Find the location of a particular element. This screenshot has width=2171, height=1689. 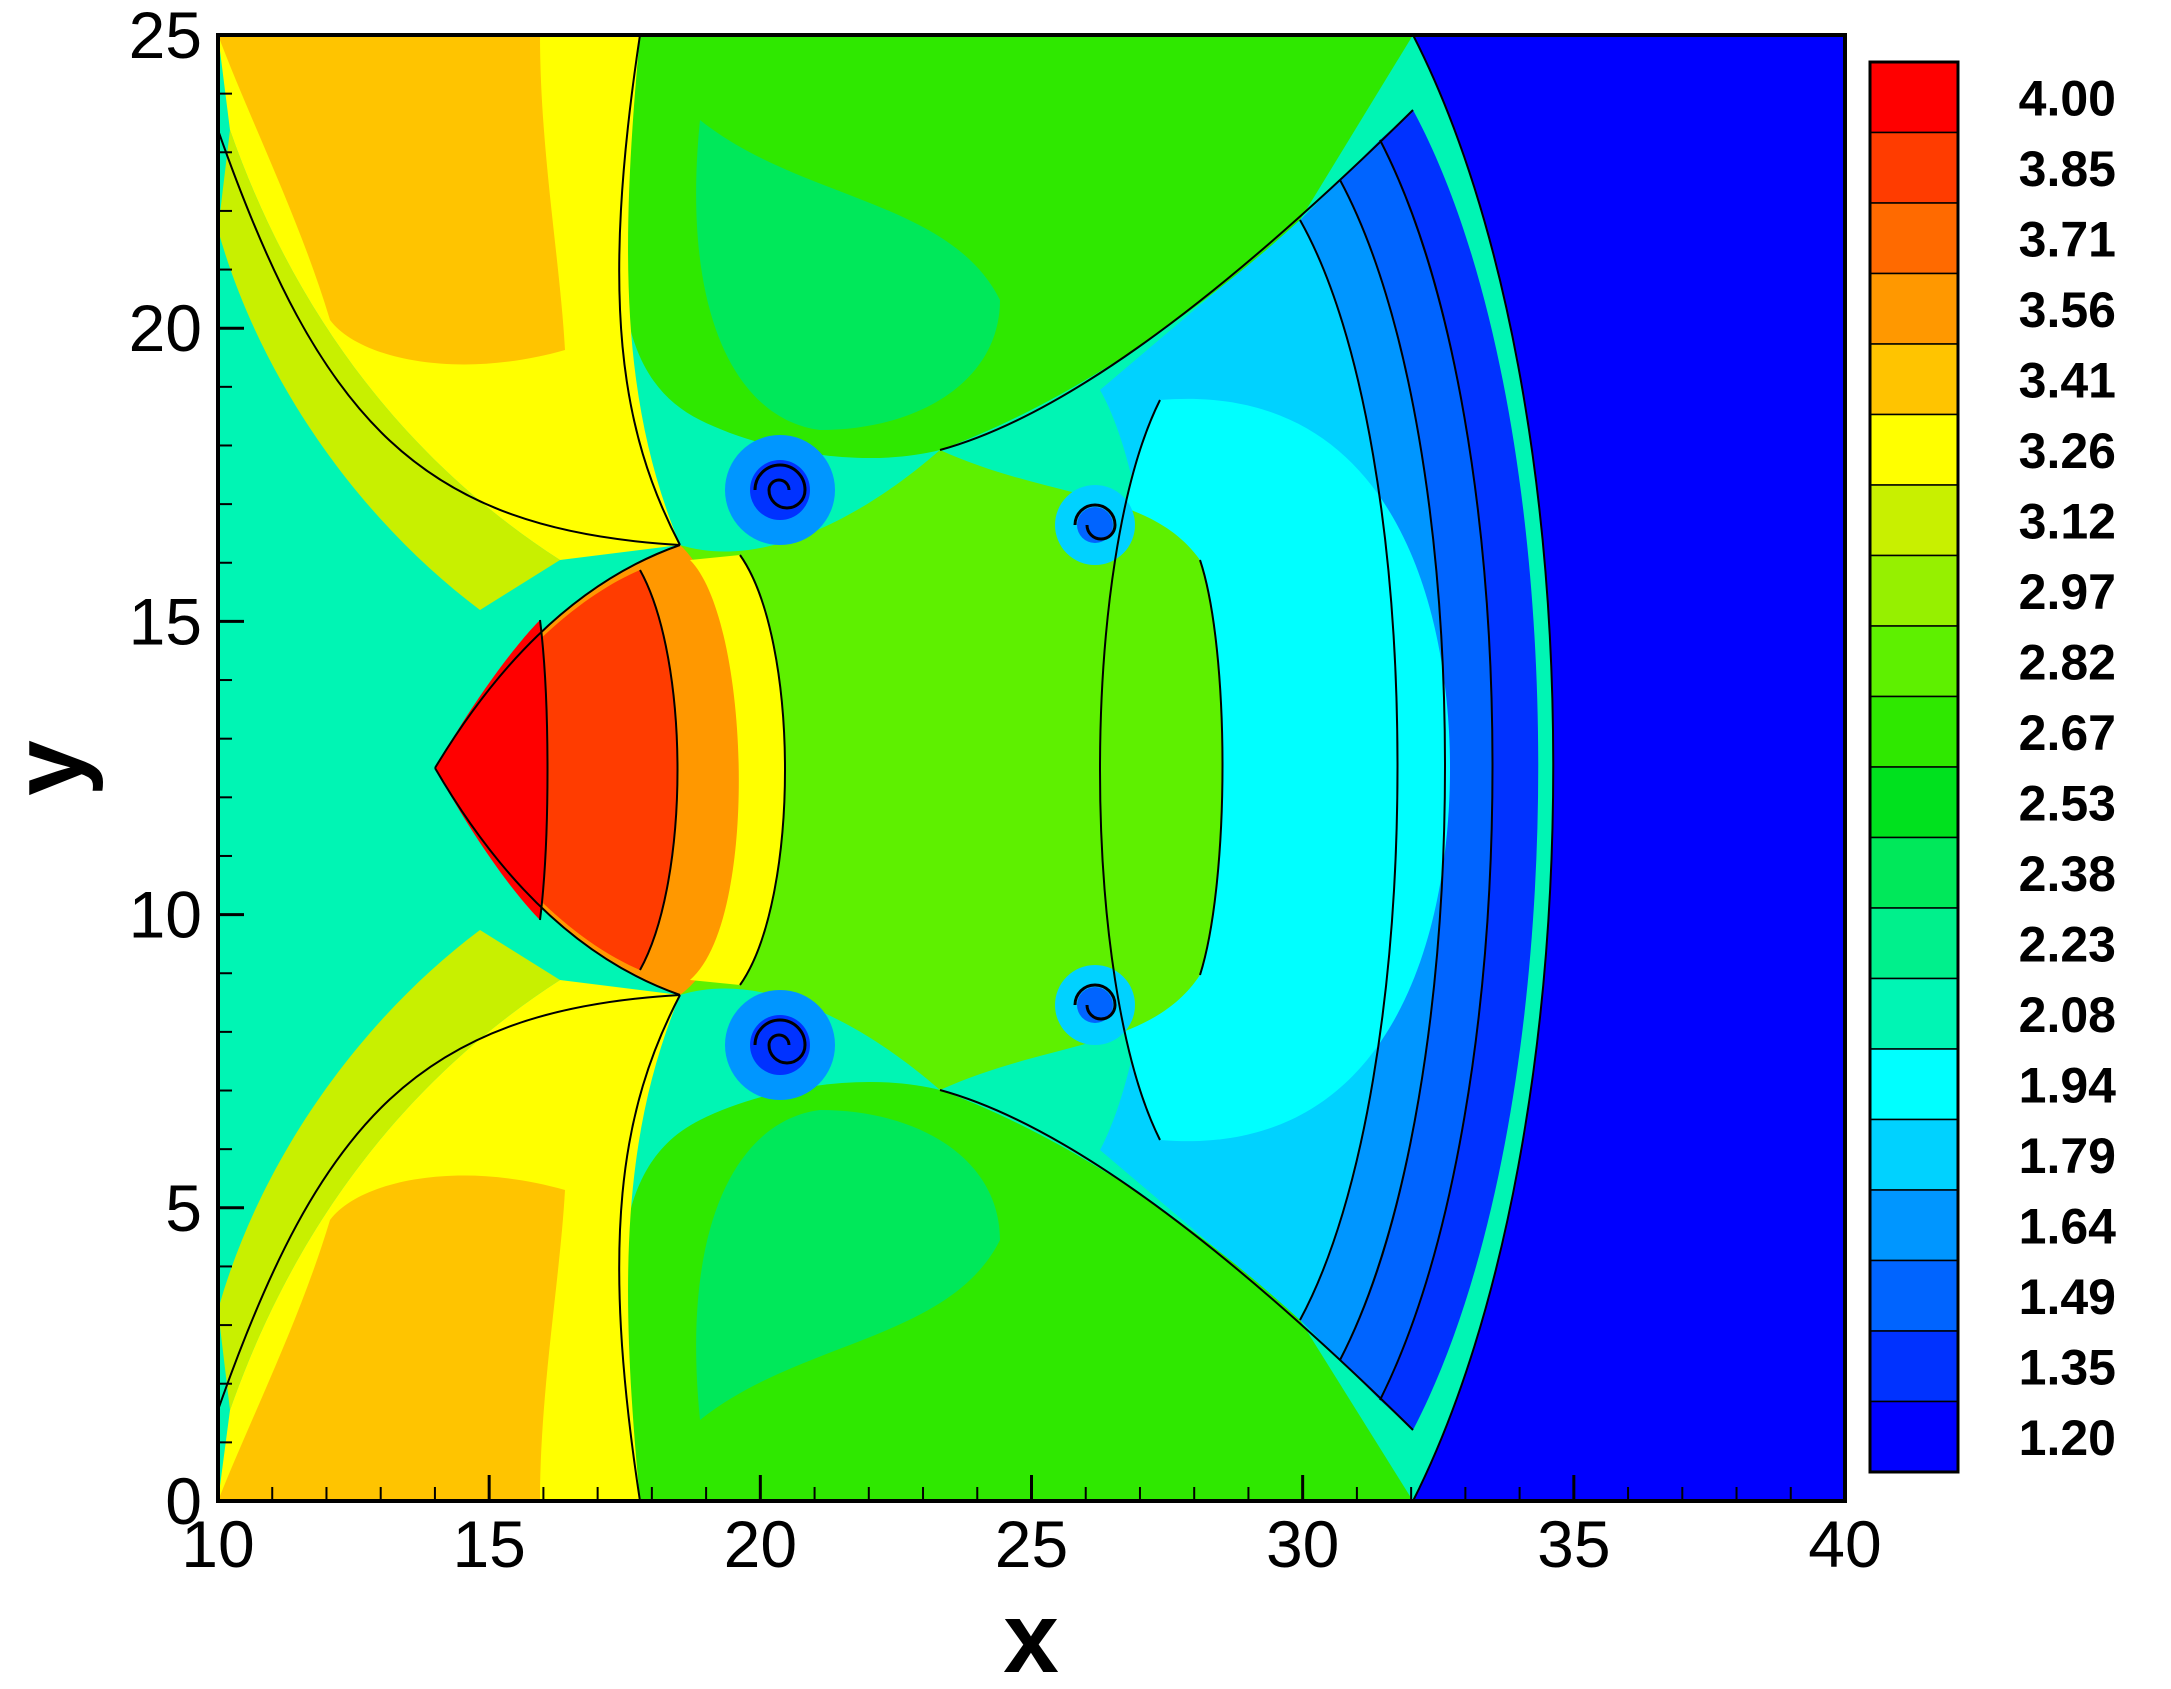

legend-label: 3.26 is located at coordinates (2067, 451).